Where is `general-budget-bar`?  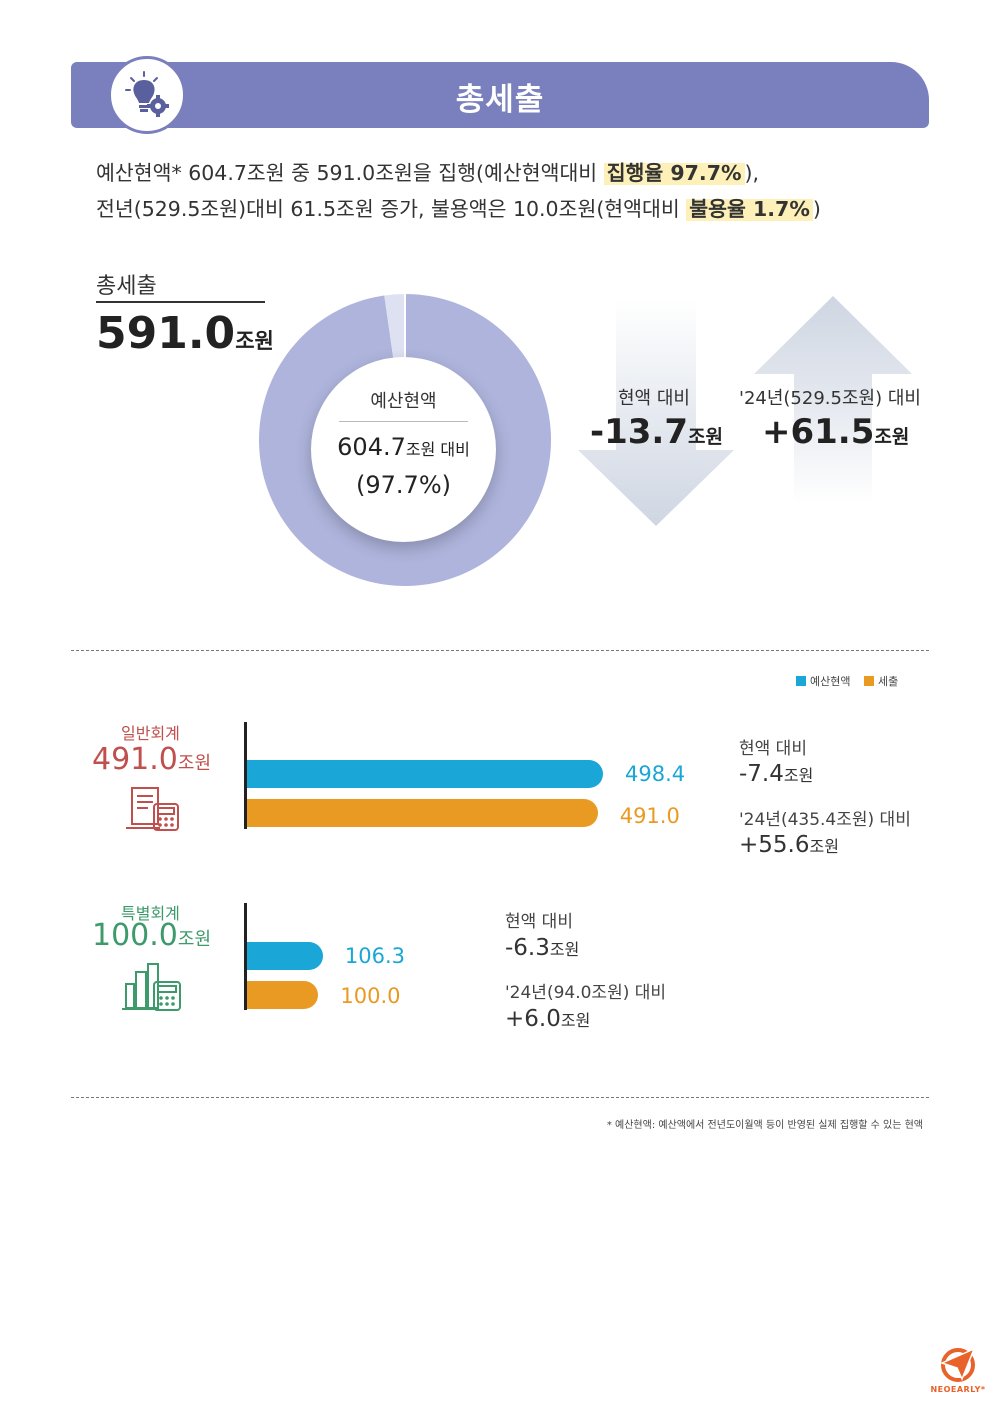
general-budget-bar is located at coordinates (425, 774).